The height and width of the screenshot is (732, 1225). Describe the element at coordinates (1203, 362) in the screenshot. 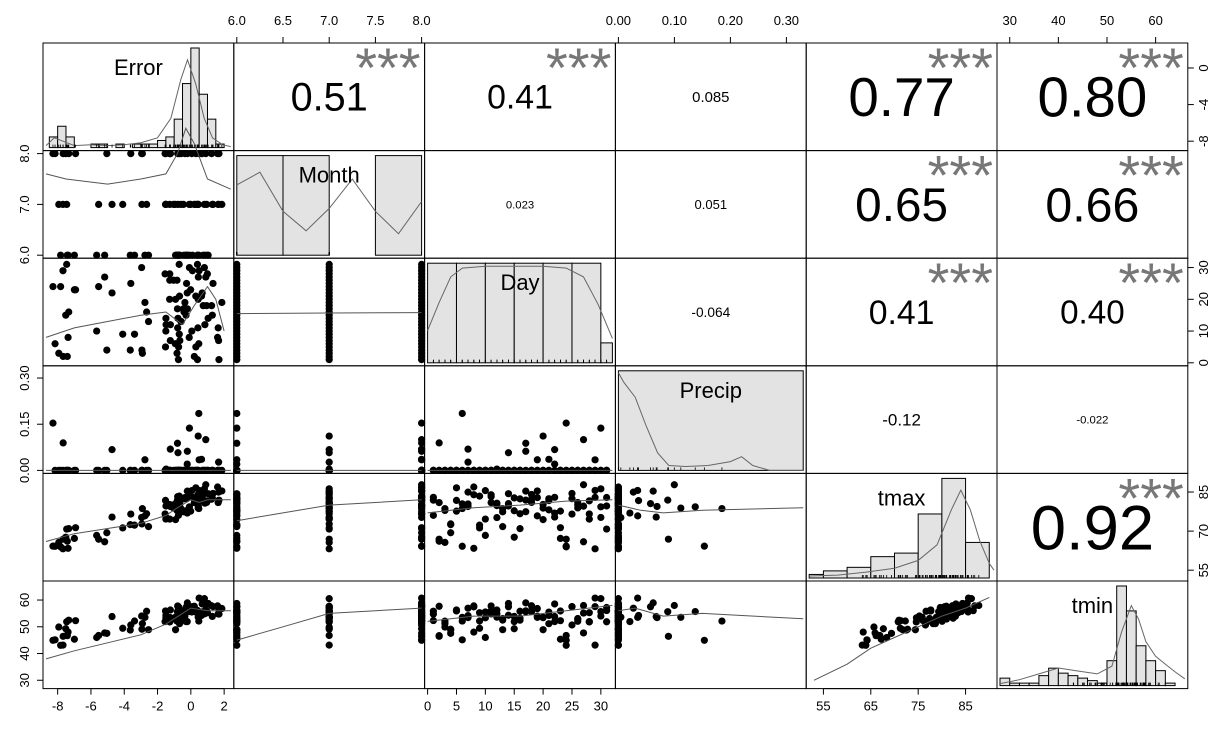

I see `y-axis-tick-label-Day: 0` at that location.